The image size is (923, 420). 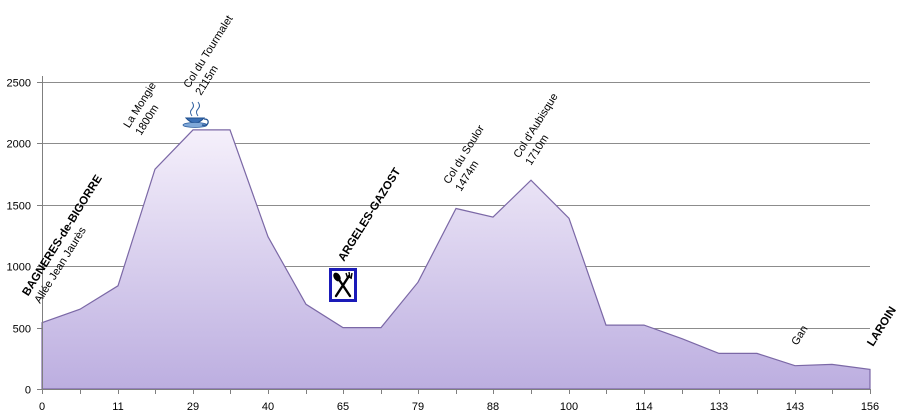 What do you see at coordinates (195, 114) in the screenshot?
I see `coffee-cup-icon` at bounding box center [195, 114].